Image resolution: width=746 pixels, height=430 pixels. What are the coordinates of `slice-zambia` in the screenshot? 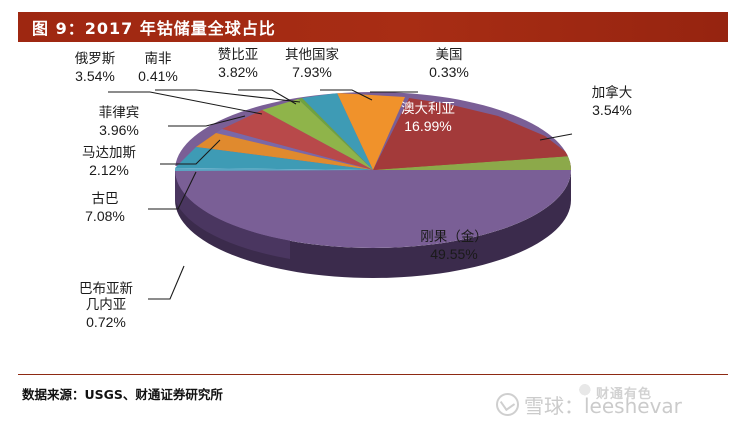 It's located at (337, 131).